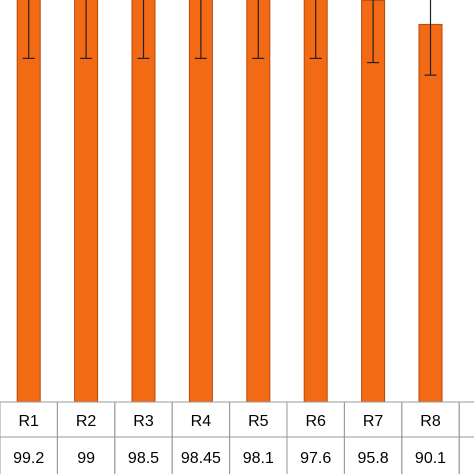 The height and width of the screenshot is (474, 474). Describe the element at coordinates (258, 421) in the screenshot. I see `tick-label-R5: R5` at that location.